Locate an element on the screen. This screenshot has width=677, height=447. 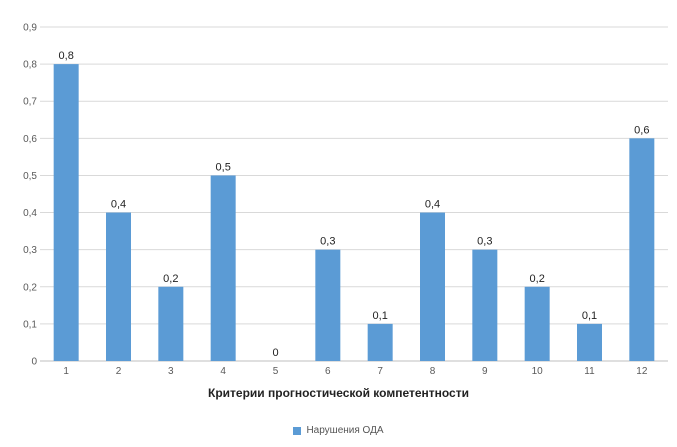
x-tick-label: 1 is located at coordinates (66, 371).